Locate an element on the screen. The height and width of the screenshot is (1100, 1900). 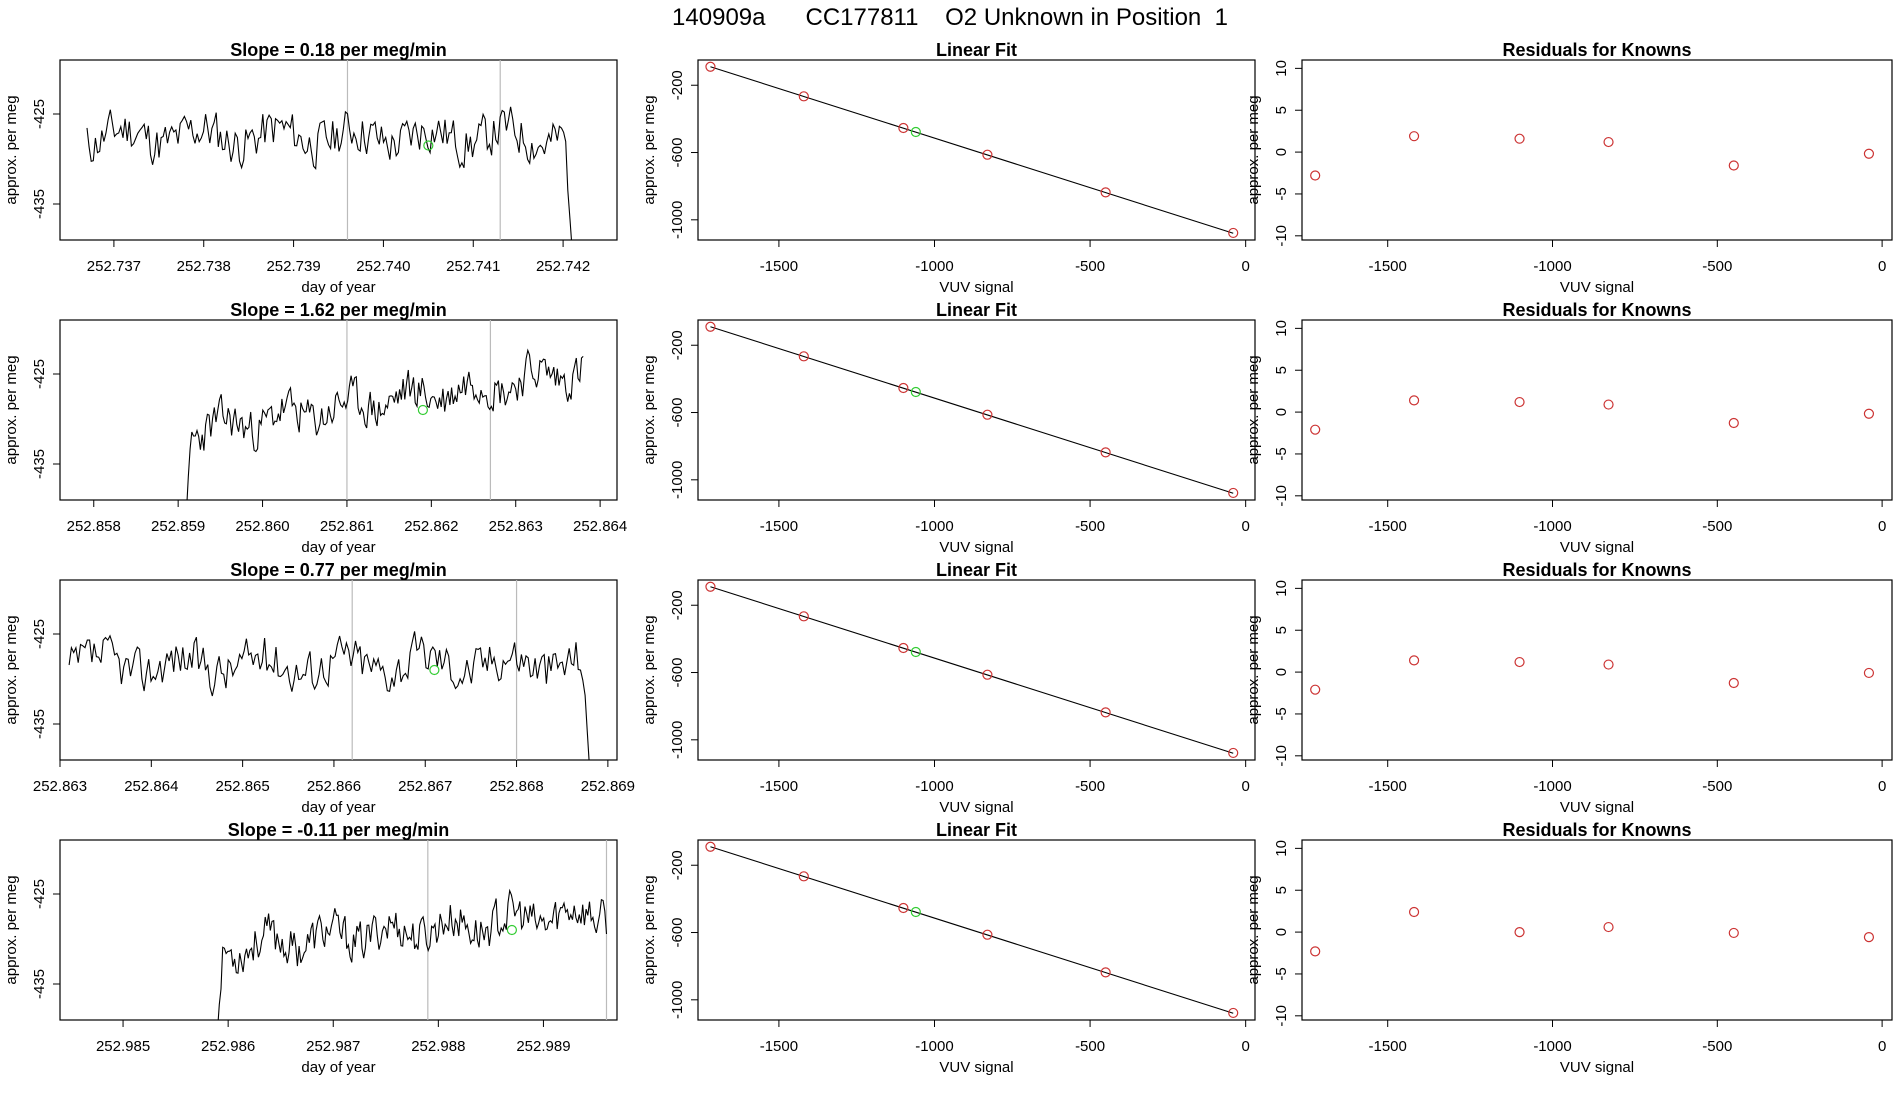
x-tick-label: -500 is located at coordinates (1717, 526).